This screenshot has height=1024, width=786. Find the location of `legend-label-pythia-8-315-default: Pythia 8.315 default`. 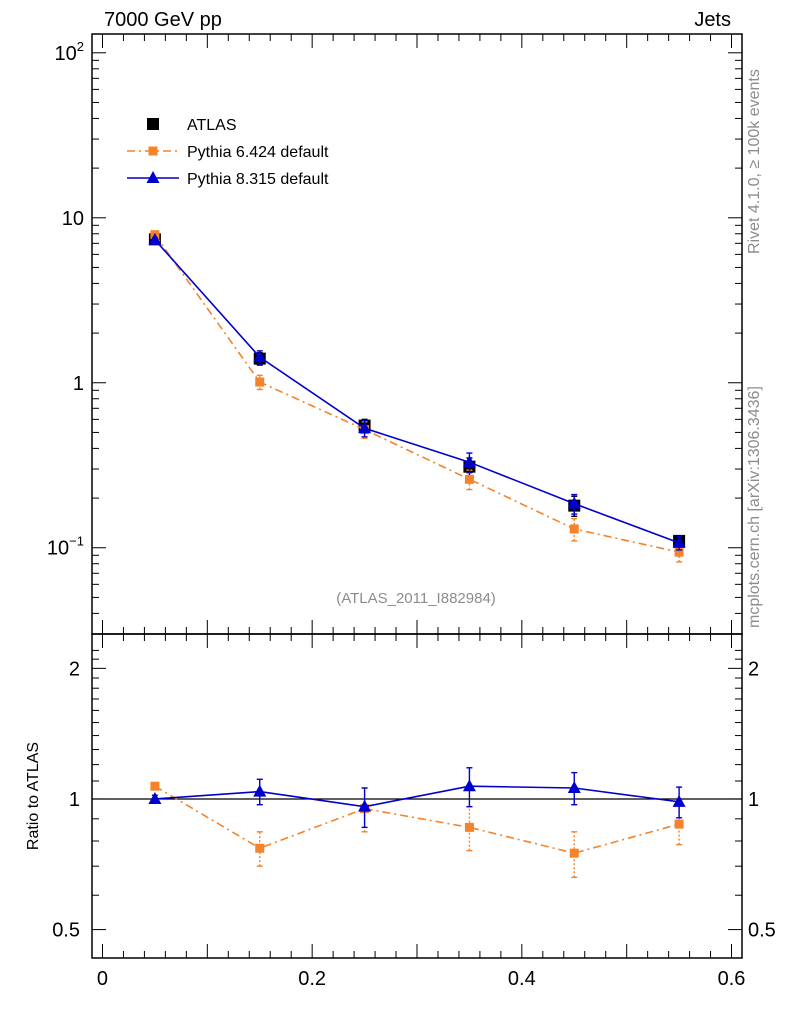

legend-label-pythia-8-315-default: Pythia 8.315 default is located at coordinates (258, 179).